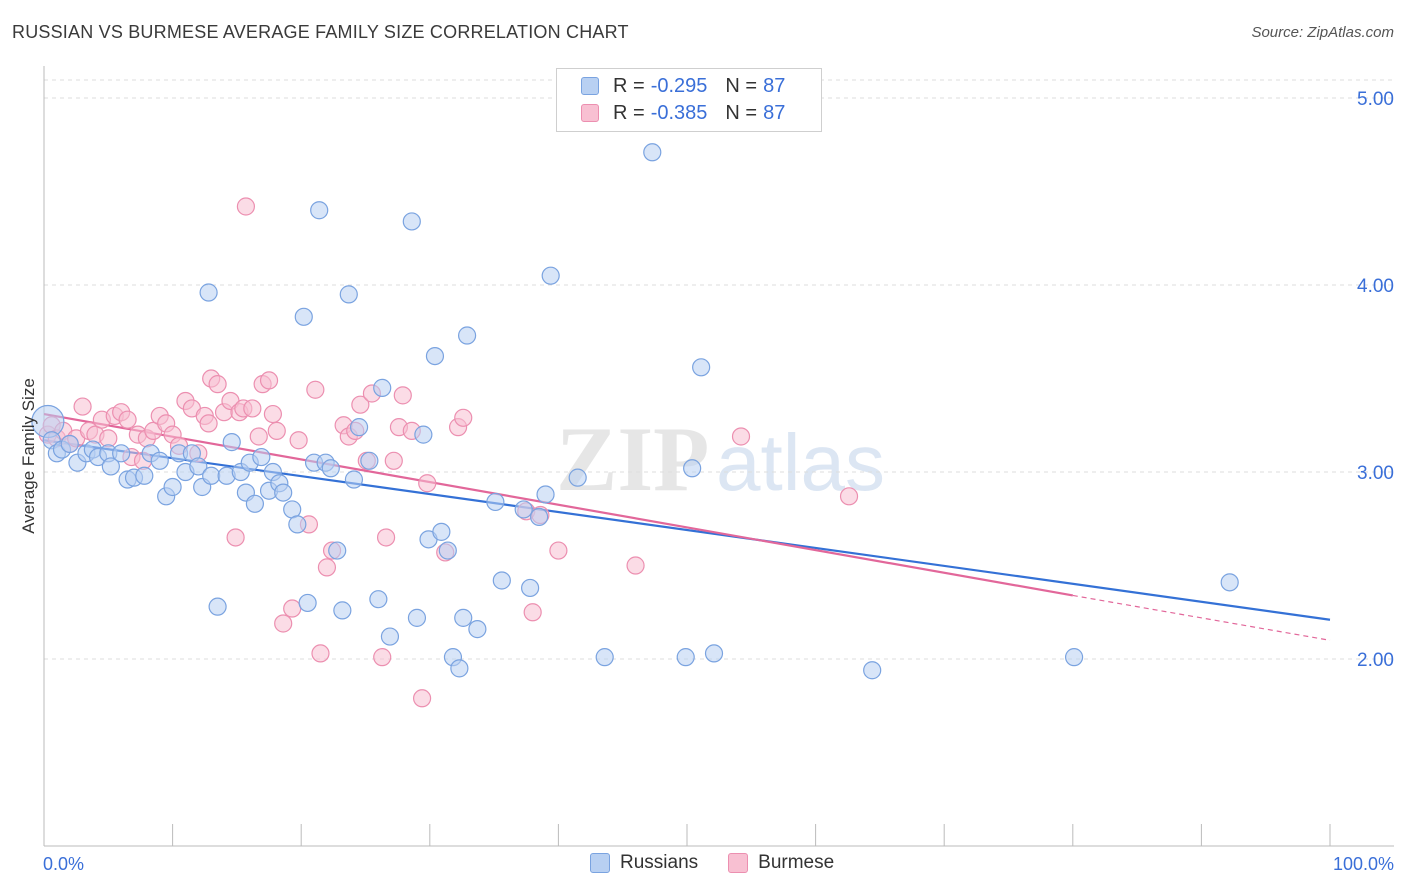 This screenshot has height=892, width=1406. I want to click on y-tick-label: 3.00, so click(1375, 473).